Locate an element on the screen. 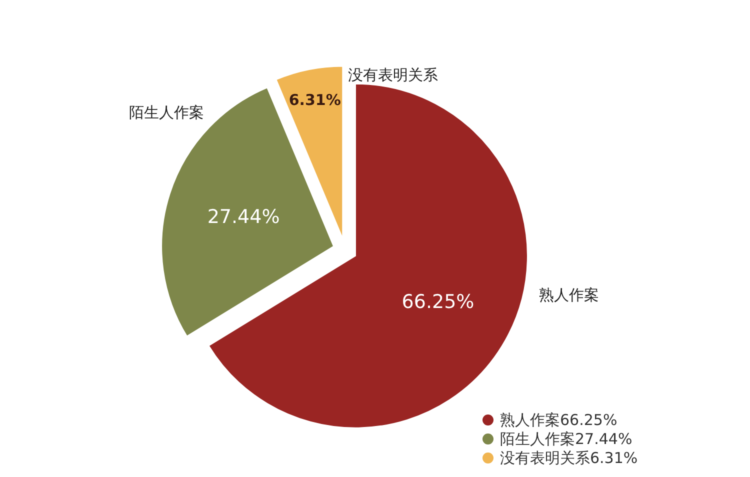 The width and height of the screenshot is (750, 477). slice-label: 熟人作案 is located at coordinates (569, 295).